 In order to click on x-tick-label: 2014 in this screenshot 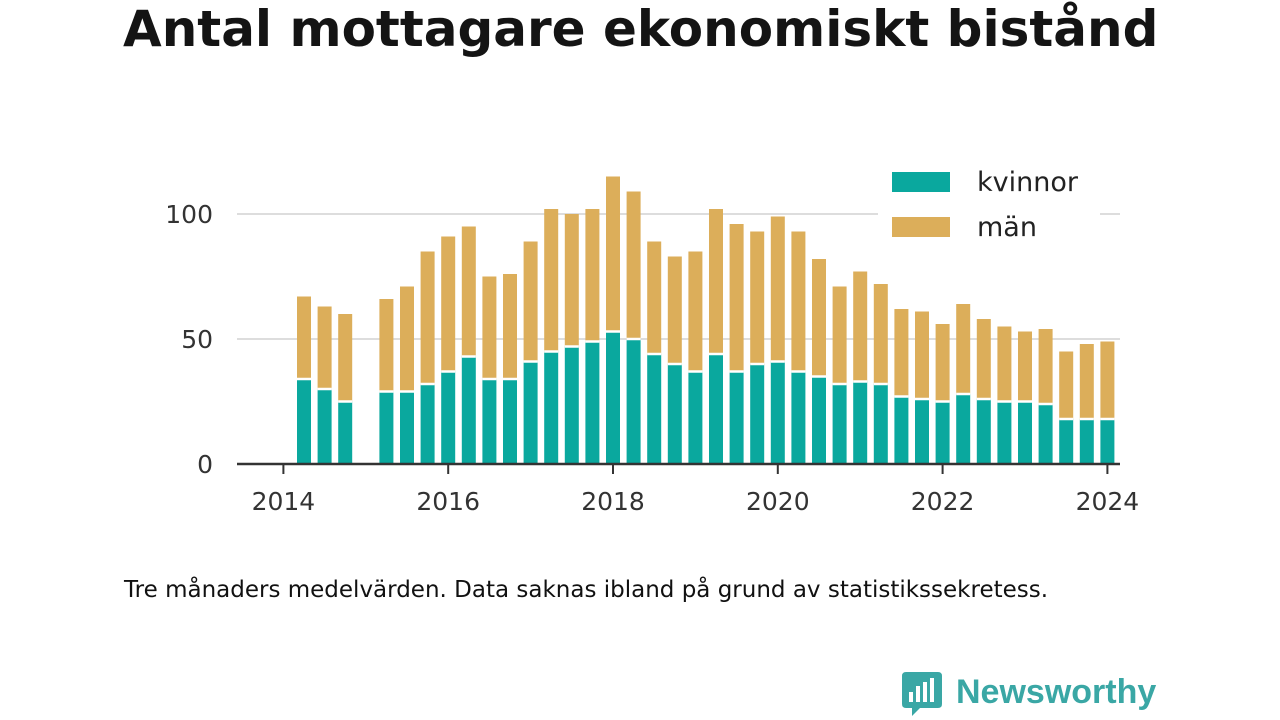, I will do `click(284, 501)`.